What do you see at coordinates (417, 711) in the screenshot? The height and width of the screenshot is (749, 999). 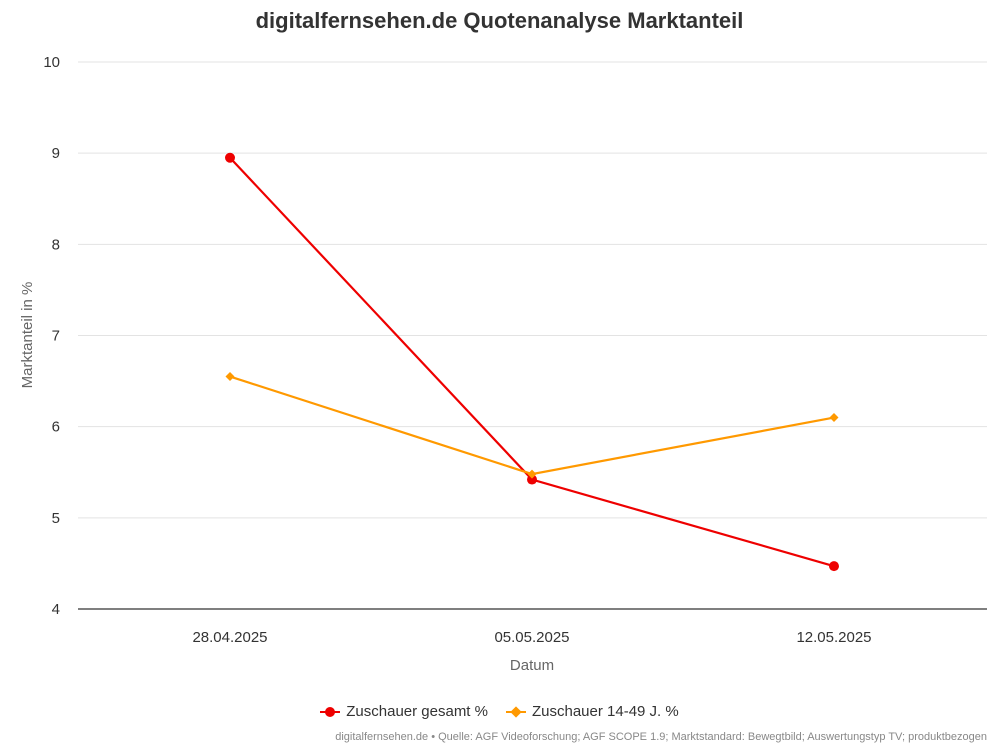 I see `legend-label-gesamt: Zuschauer gesamt %` at bounding box center [417, 711].